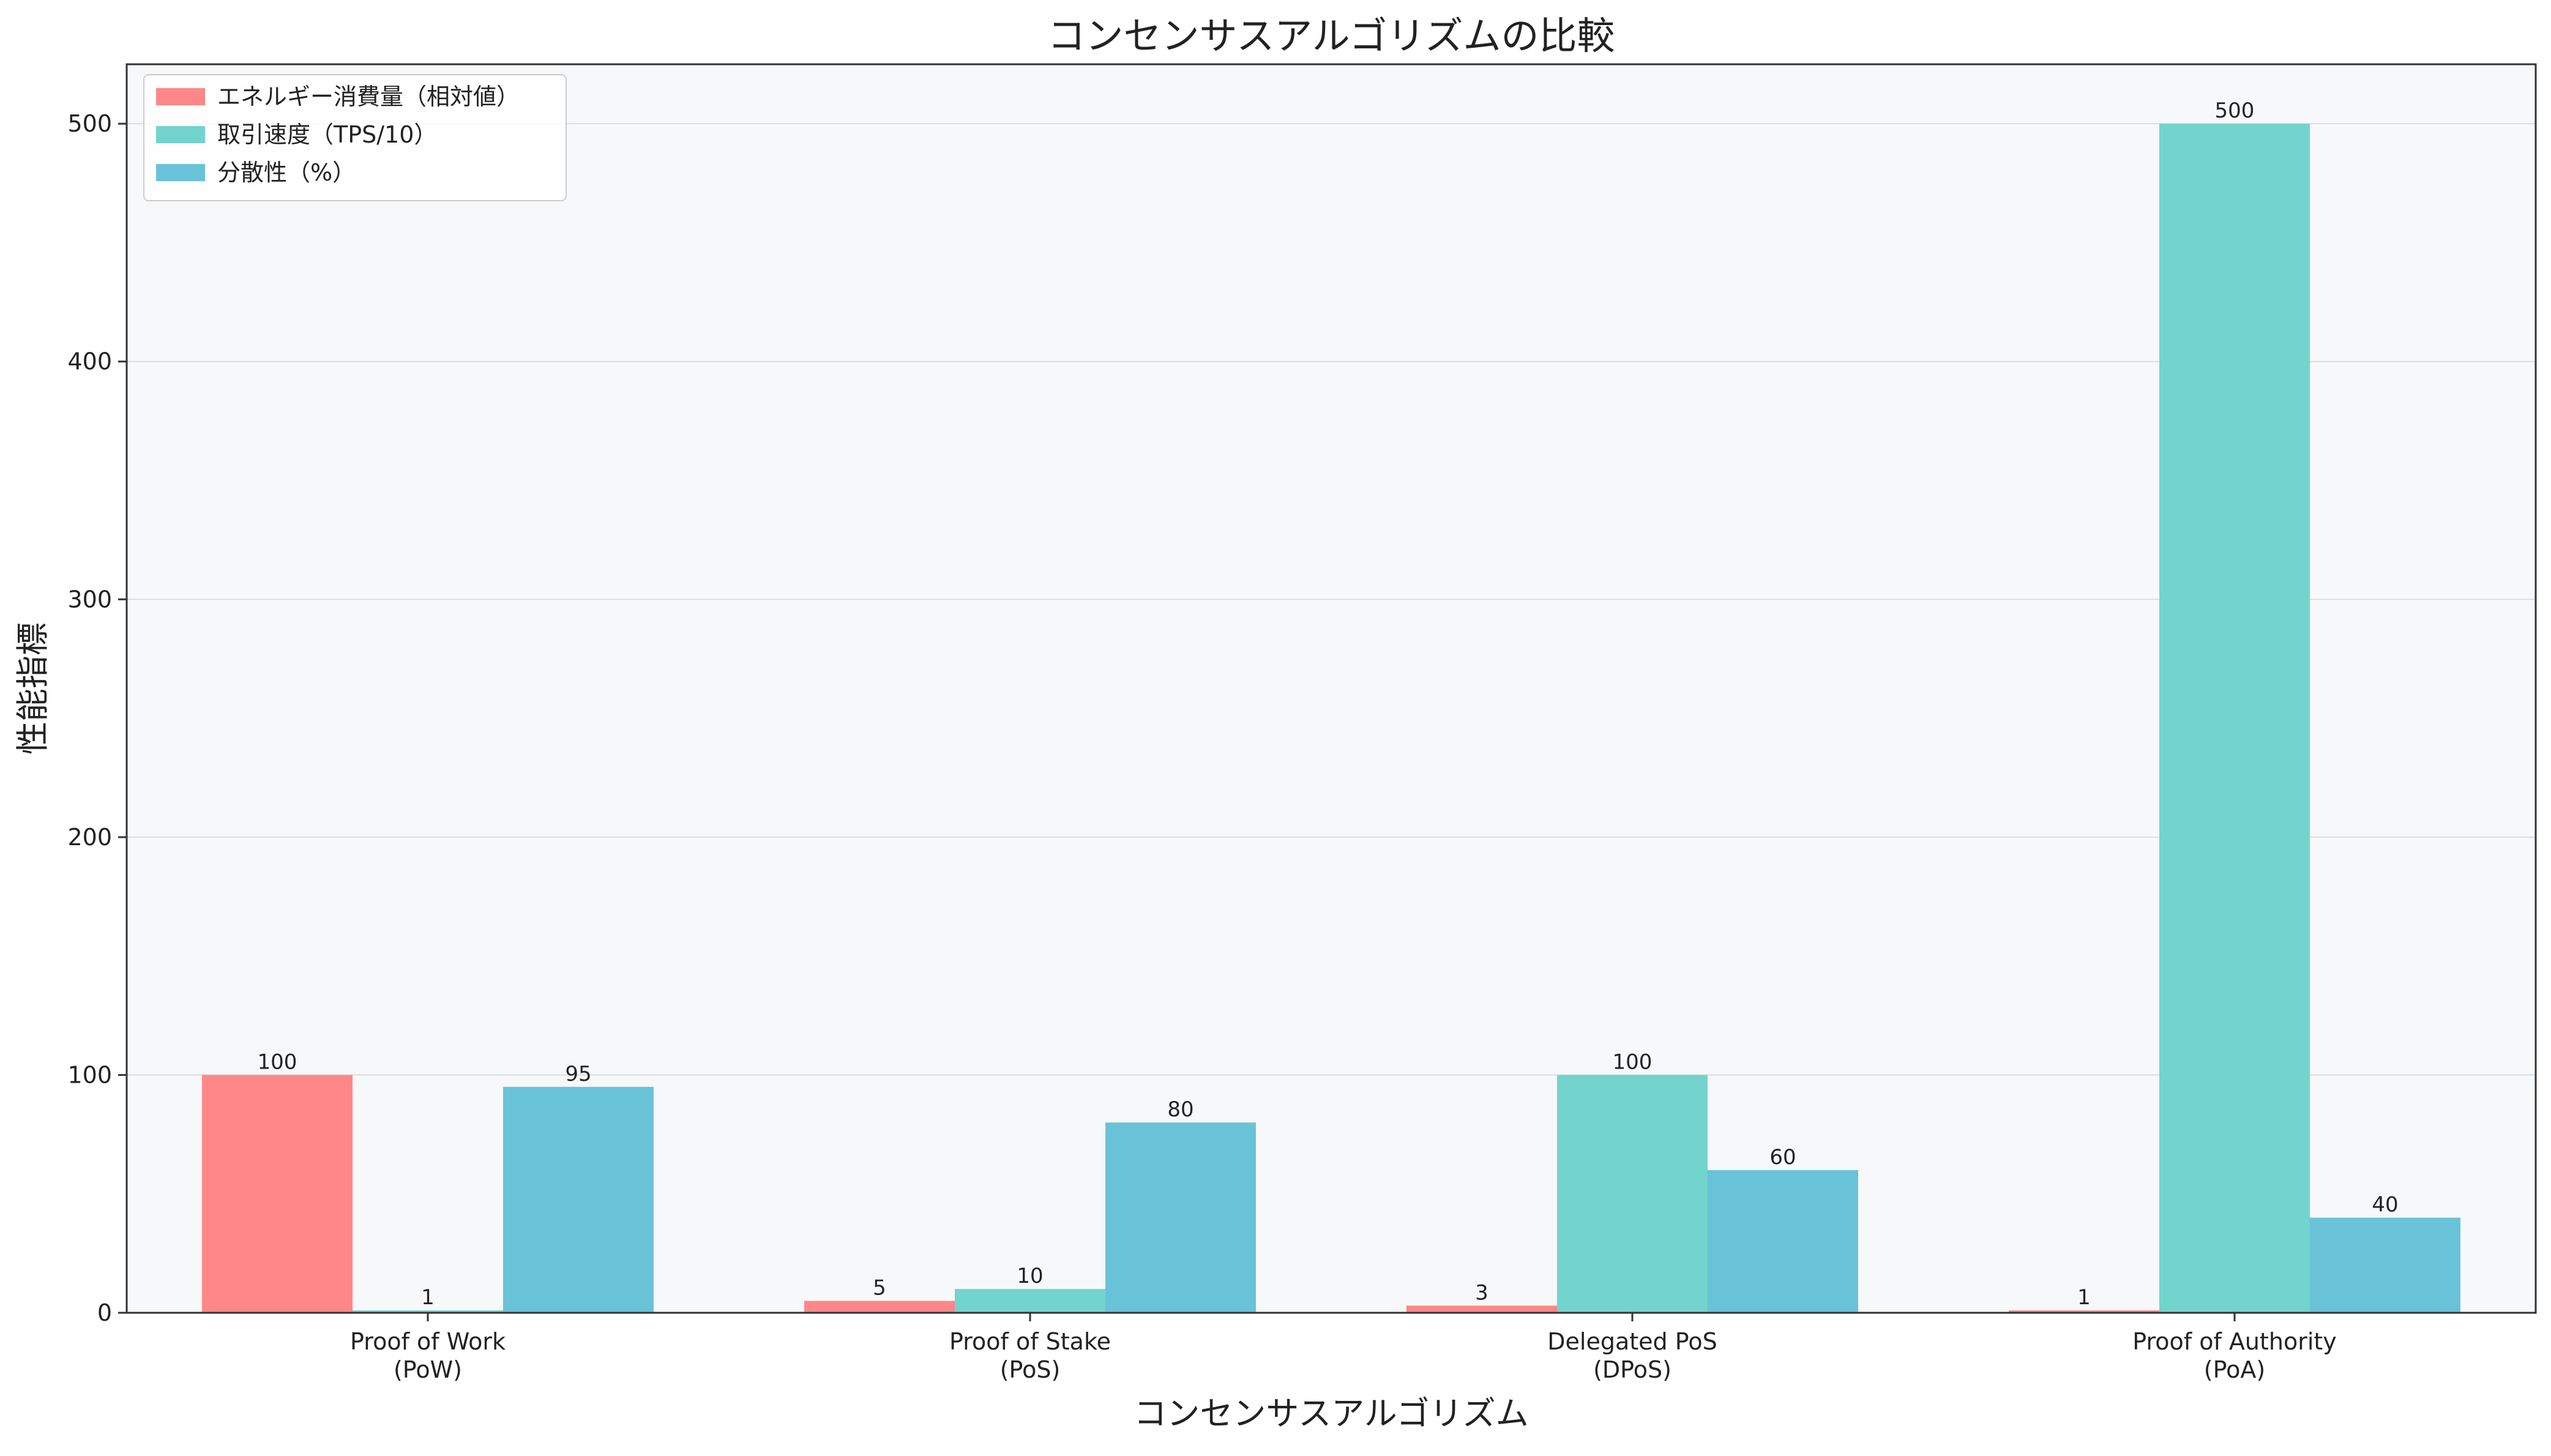 The height and width of the screenshot is (1456, 2551). What do you see at coordinates (1030, 1276) in the screenshot?
I see `bar-value-label: 10` at bounding box center [1030, 1276].